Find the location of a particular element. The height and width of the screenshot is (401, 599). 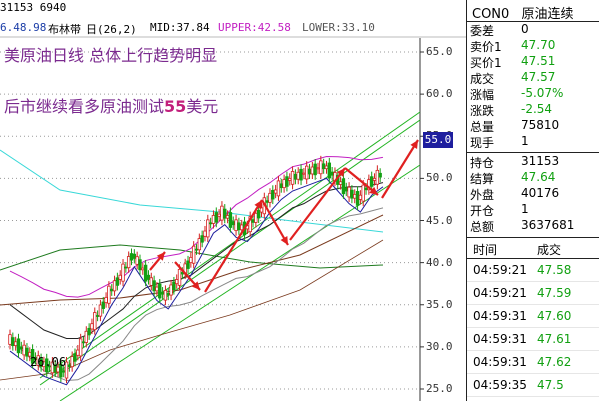

annotation-line-1: 美原油日线 总体上行趋势明显 is located at coordinates (110, 54).